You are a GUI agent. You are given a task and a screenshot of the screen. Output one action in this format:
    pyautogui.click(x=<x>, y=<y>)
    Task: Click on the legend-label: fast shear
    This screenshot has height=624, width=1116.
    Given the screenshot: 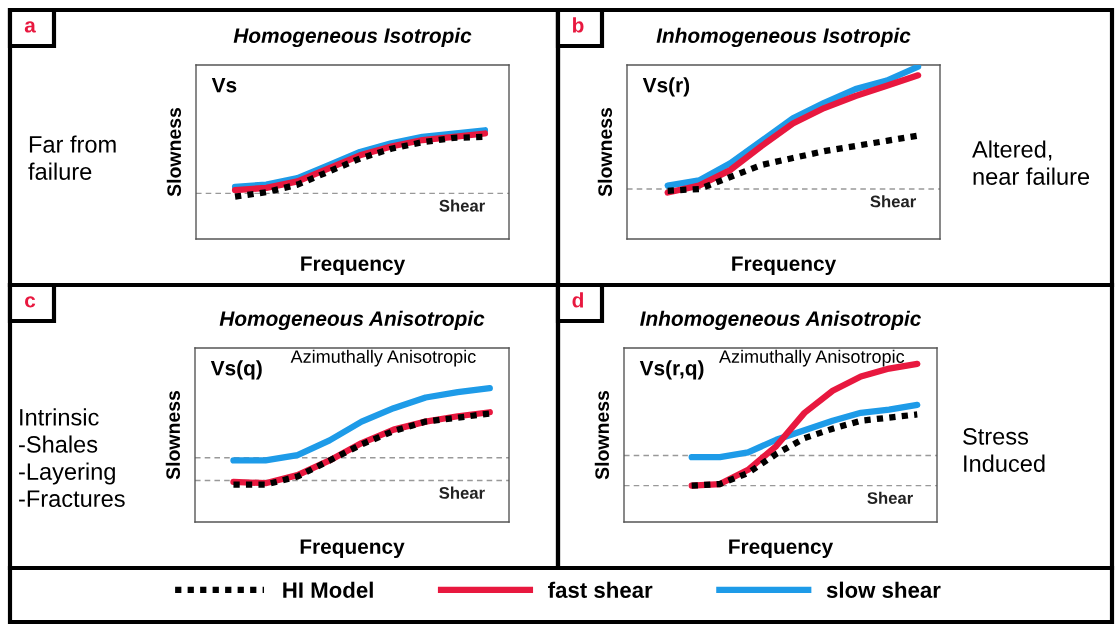 What is the action you would take?
    pyautogui.click(x=600, y=589)
    